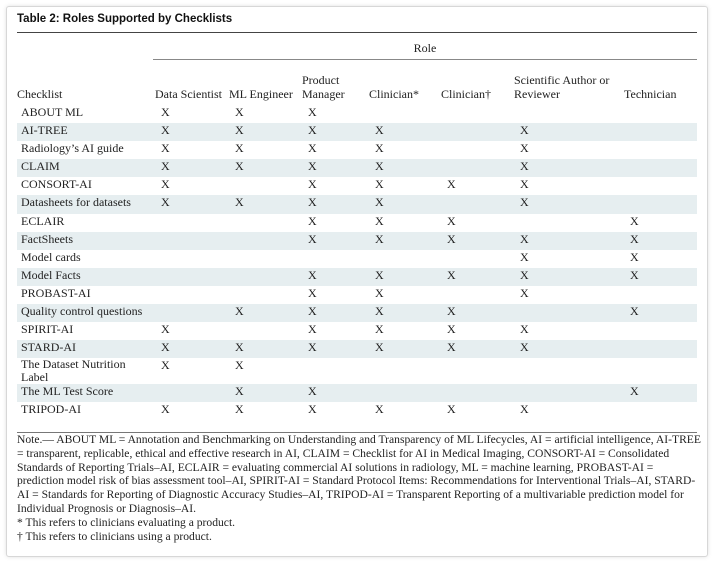 The image size is (719, 563). What do you see at coordinates (650, 94) in the screenshot?
I see `col-header-technician: Technician` at bounding box center [650, 94].